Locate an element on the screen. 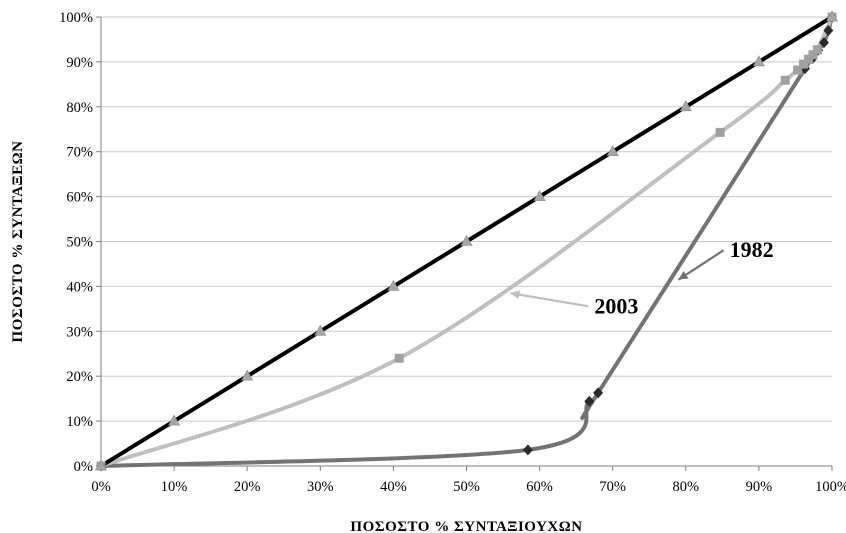 This screenshot has width=846, height=533. annotation-arrowhead-1982 is located at coordinates (683, 275).